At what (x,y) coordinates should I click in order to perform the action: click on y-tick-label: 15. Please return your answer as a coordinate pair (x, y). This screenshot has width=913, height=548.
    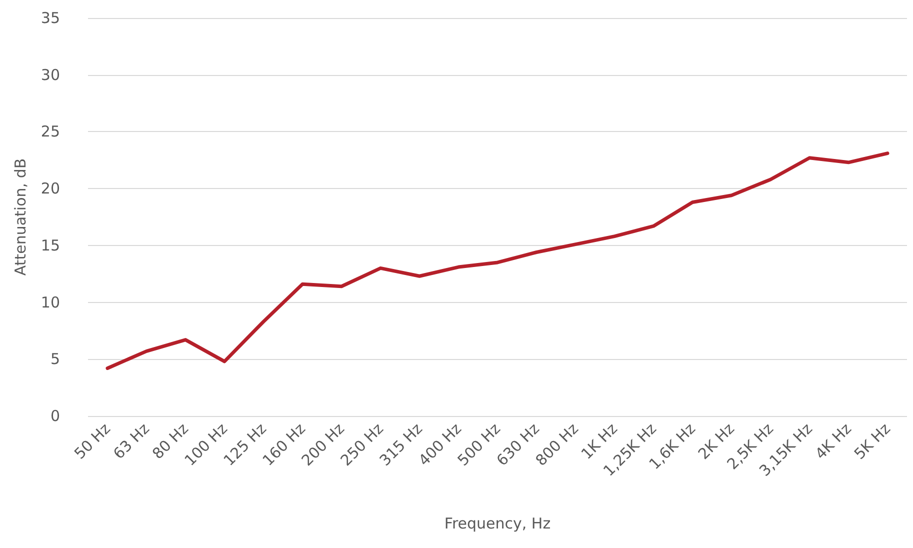
    Looking at the image, I should click on (50, 245).